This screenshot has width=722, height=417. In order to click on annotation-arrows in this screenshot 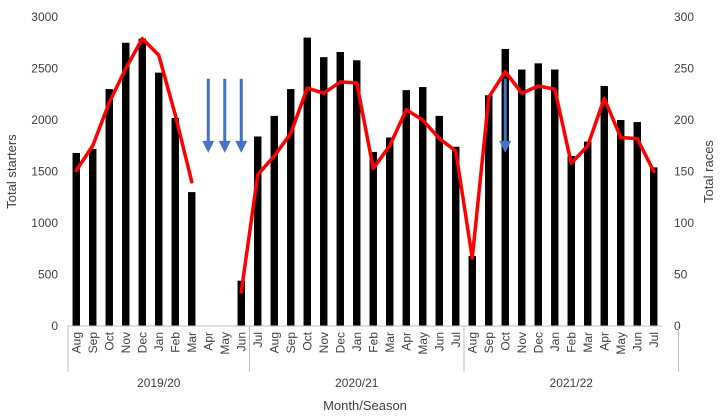, I will do `click(357, 115)`.